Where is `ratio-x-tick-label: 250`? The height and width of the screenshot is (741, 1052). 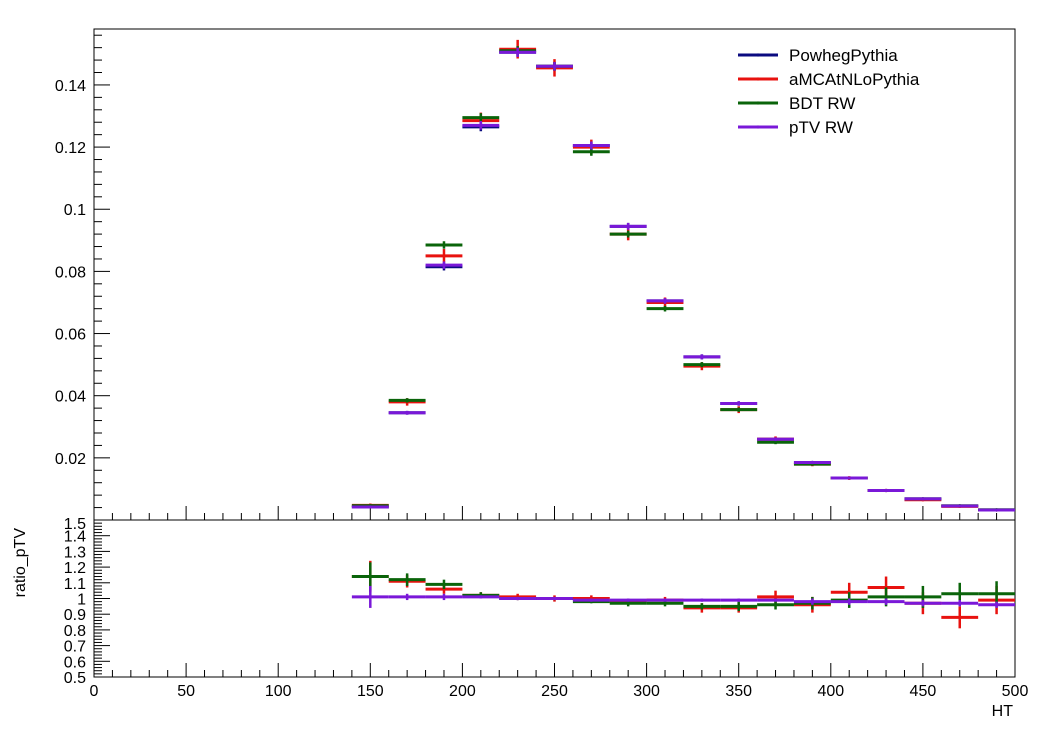
ratio-x-tick-label: 250 is located at coordinates (554, 691).